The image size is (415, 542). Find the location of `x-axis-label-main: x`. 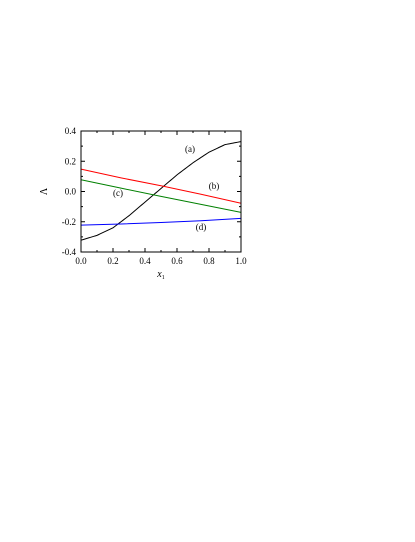

x-axis-label-main: x is located at coordinates (159, 274).